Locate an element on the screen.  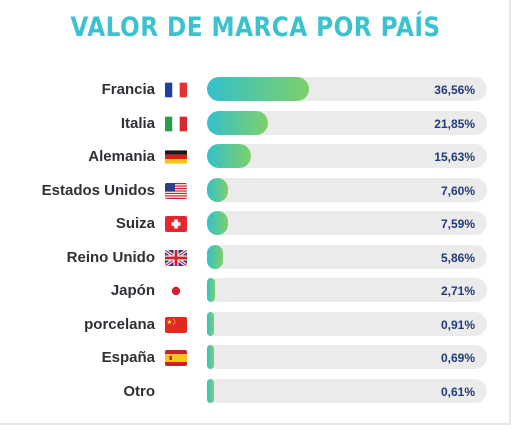
data-label: 2,71% is located at coordinates (457, 291).